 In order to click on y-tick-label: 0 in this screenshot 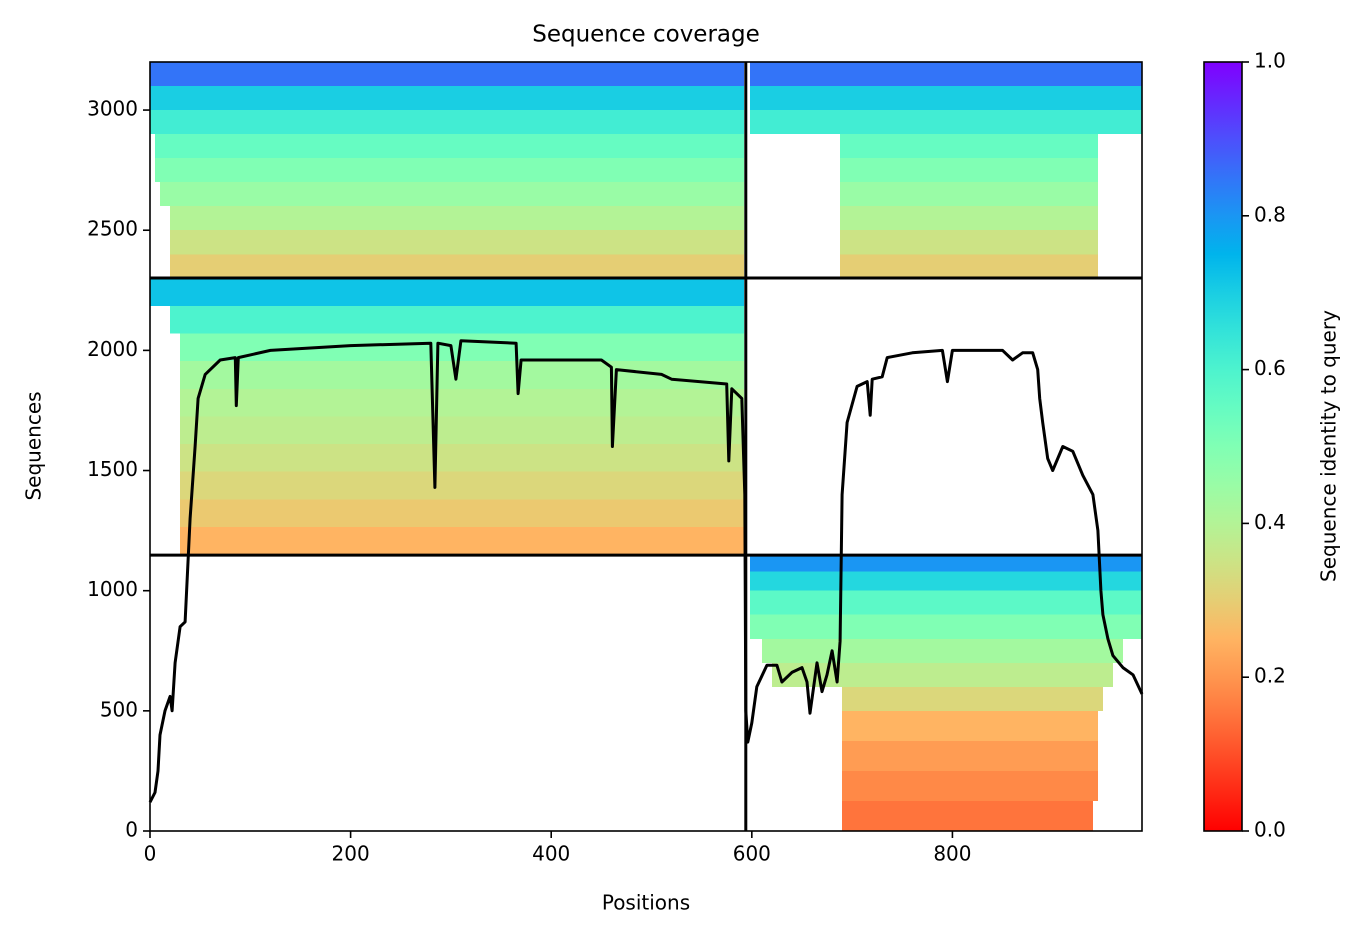, I will do `click(131, 830)`.